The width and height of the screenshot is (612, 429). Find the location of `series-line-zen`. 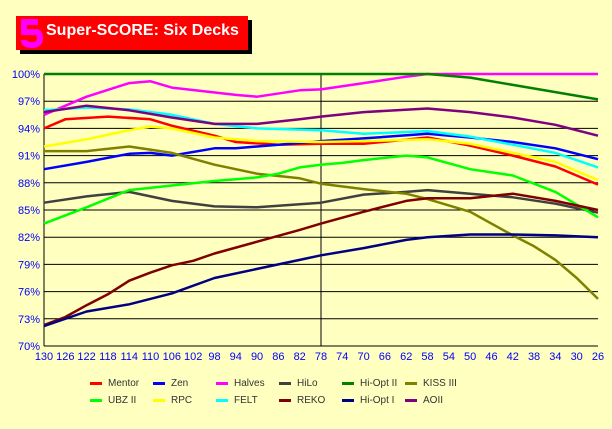

series-line-zen is located at coordinates (321, 151).